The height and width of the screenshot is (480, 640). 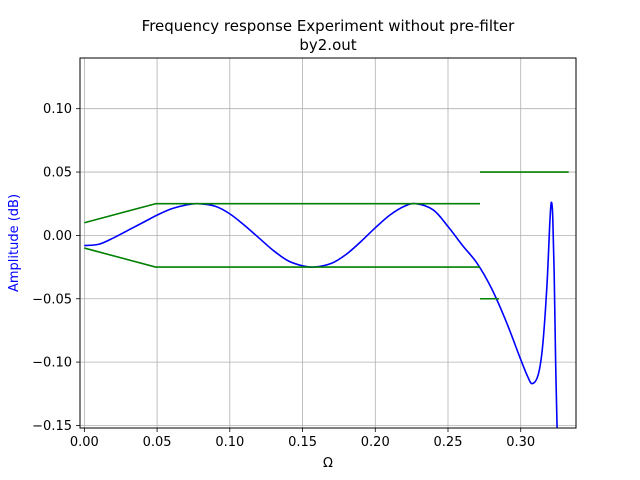 What do you see at coordinates (14, 243) in the screenshot?
I see `y-axis-label: Amplitude (dB)` at bounding box center [14, 243].